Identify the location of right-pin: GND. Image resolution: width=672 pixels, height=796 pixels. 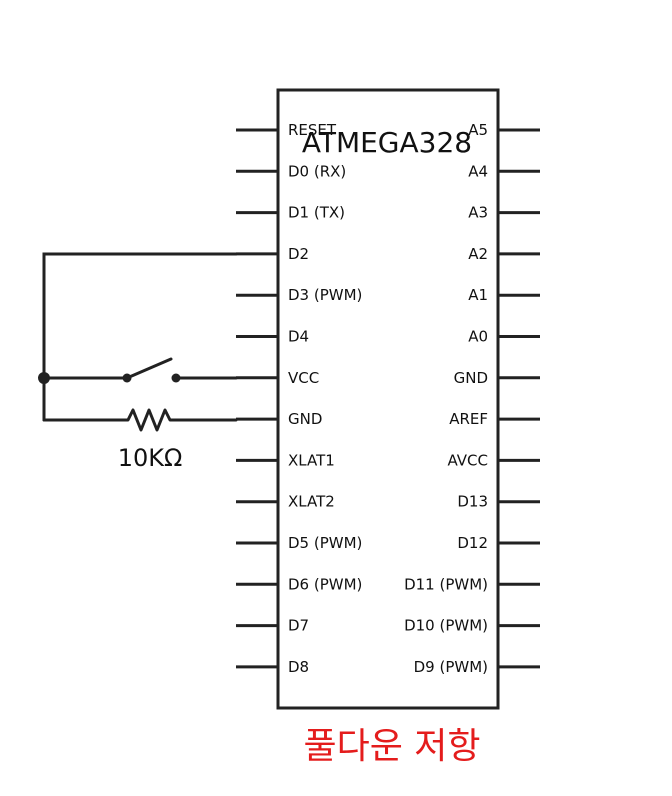
(497, 378).